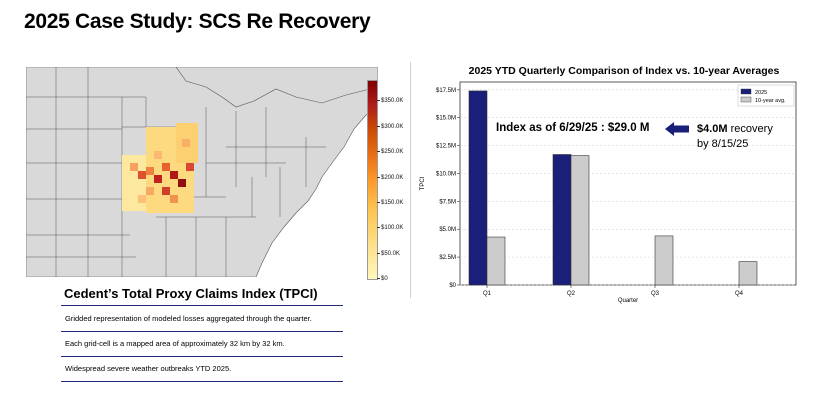 This screenshot has width=816, height=403. What do you see at coordinates (655, 294) in the screenshot?
I see `x-tick-label: Q3` at bounding box center [655, 294].